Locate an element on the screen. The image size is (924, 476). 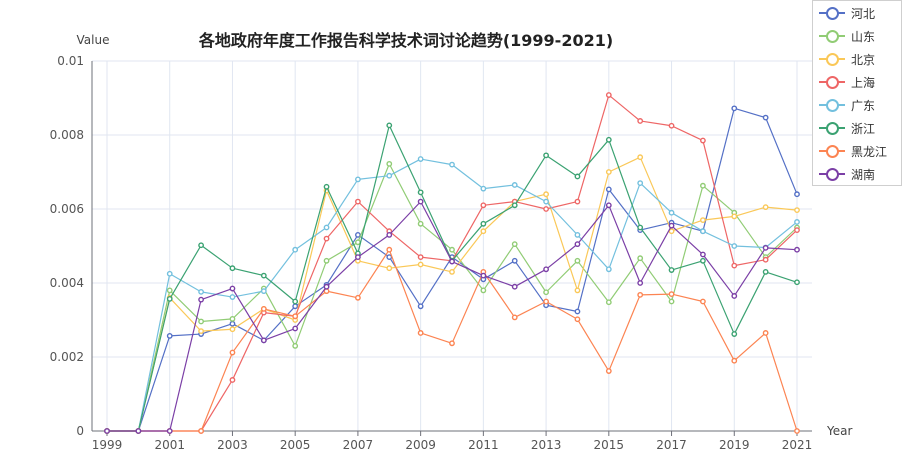
legend-item: 黑龙江 is located at coordinates (853, 151).